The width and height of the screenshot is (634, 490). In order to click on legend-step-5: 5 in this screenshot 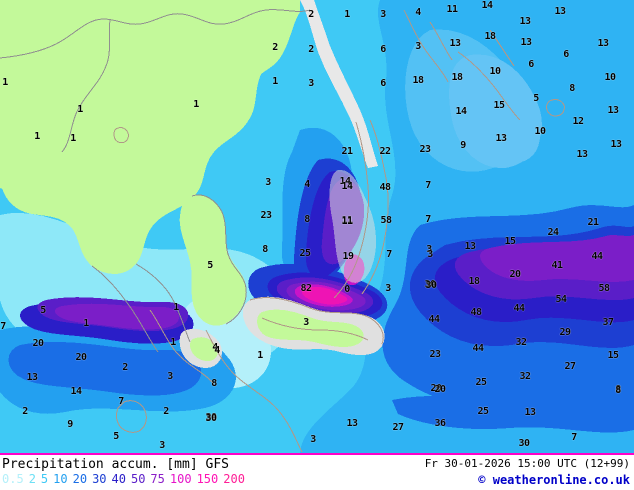, I will do `click(44, 479)`.